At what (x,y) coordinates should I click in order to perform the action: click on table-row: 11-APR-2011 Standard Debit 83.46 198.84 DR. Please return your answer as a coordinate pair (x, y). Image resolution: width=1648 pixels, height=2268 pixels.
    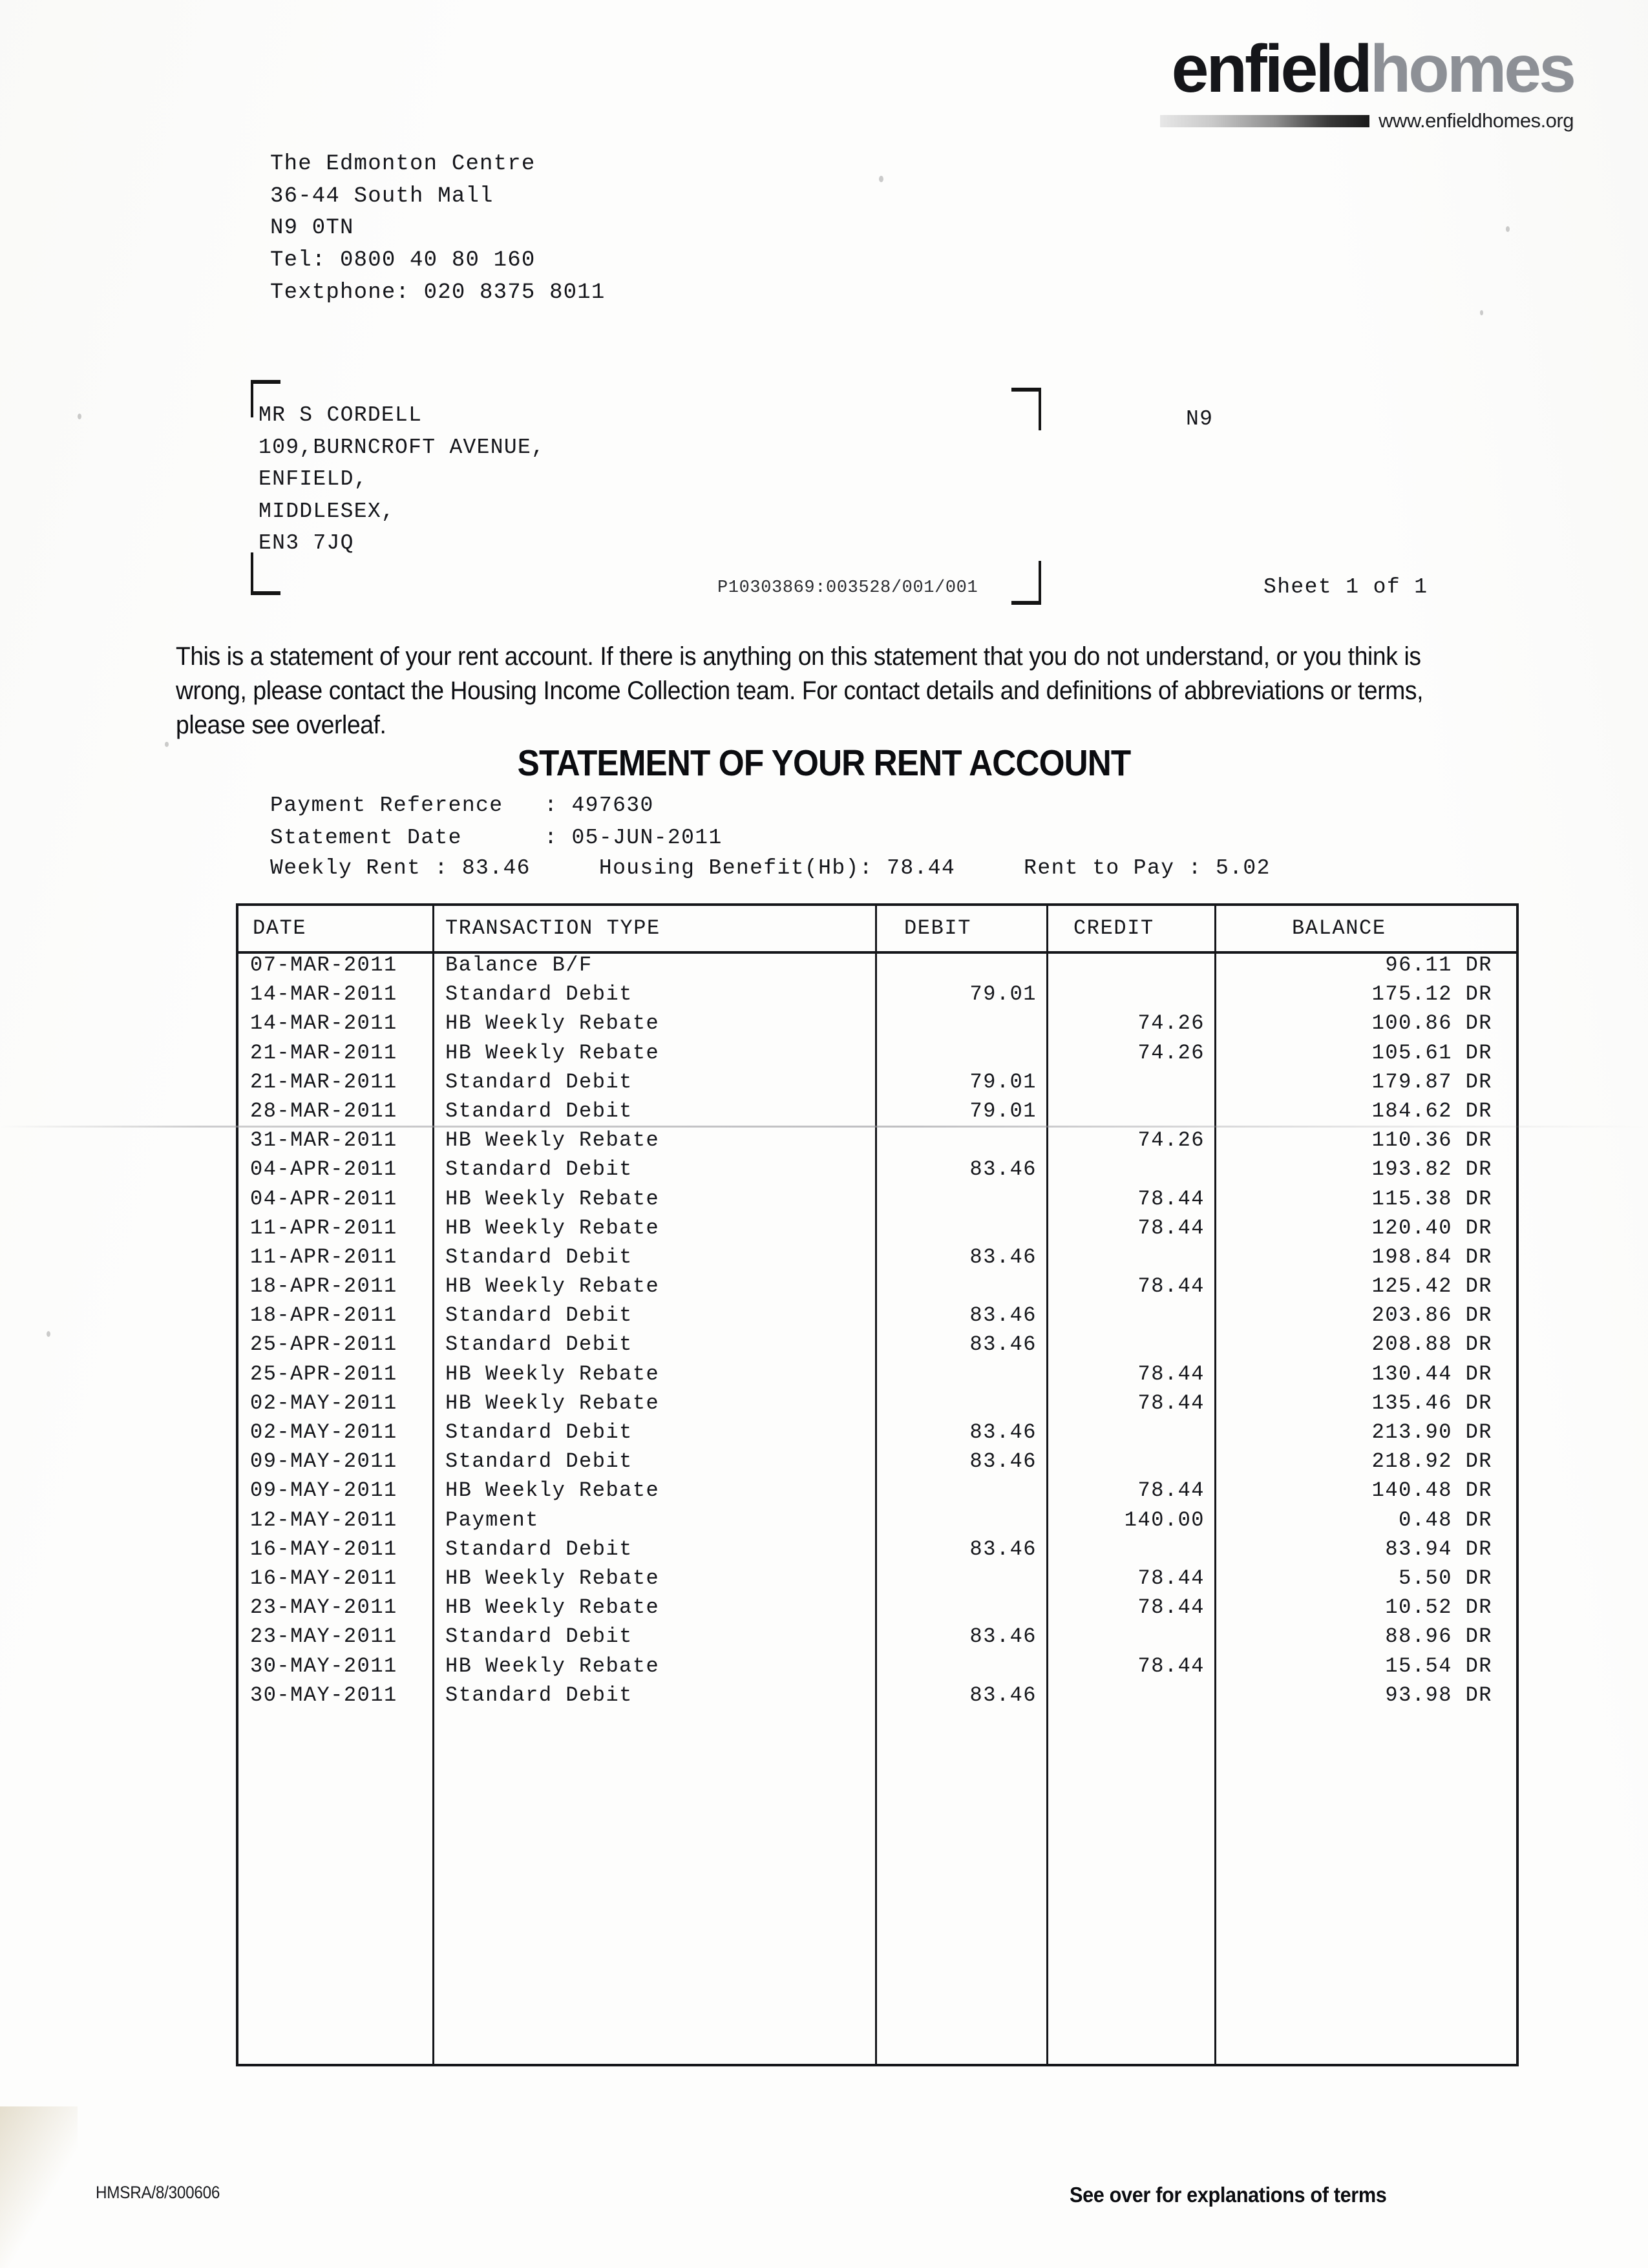
    Looking at the image, I should click on (877, 1258).